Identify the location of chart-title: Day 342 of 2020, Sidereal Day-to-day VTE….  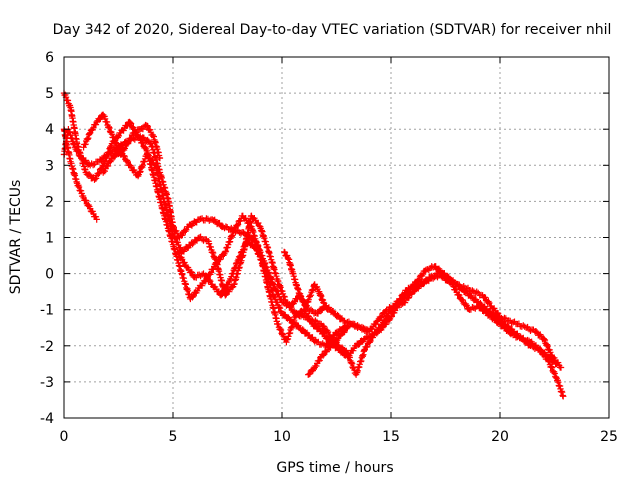
(332, 30).